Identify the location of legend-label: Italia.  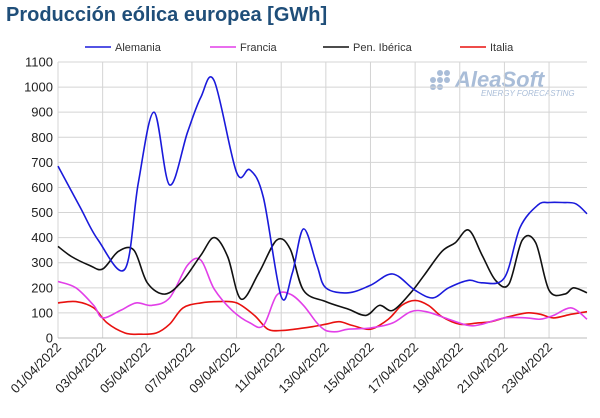
(502, 48).